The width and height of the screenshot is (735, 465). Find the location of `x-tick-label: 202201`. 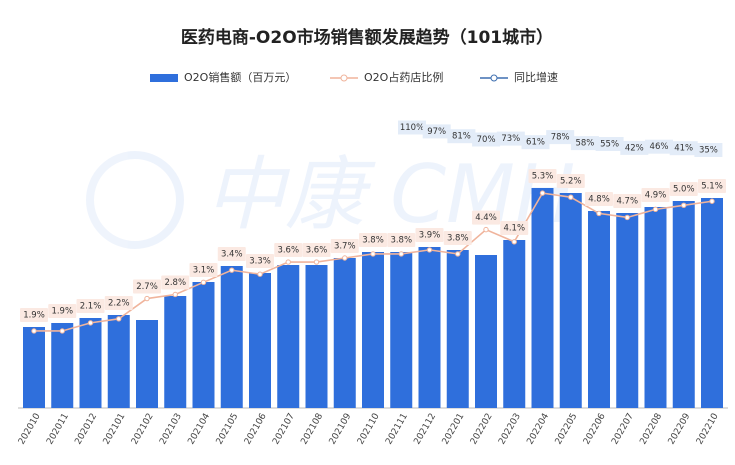

x-tick-label: 202201 is located at coordinates (454, 429).